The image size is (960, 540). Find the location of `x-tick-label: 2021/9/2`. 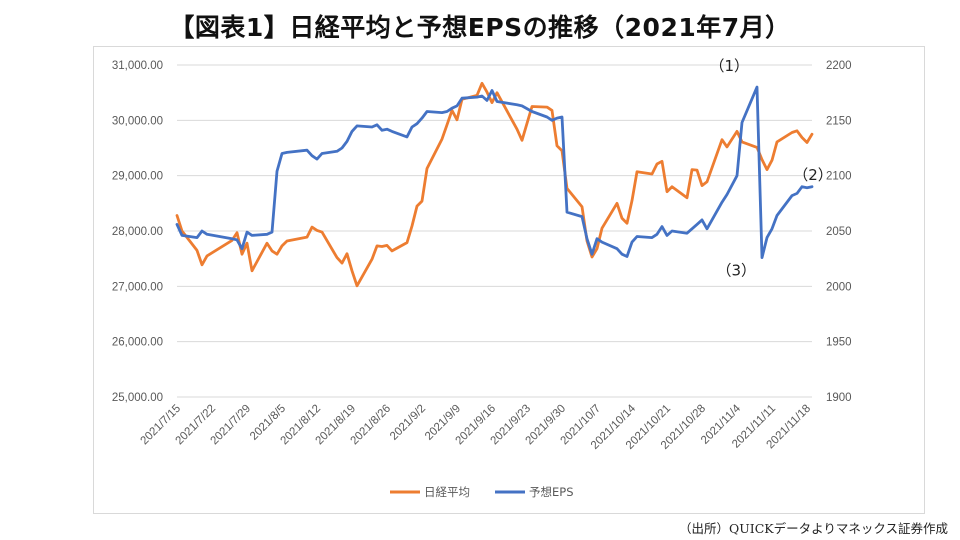

x-tick-label: 2021/9/2 is located at coordinates (408, 423).